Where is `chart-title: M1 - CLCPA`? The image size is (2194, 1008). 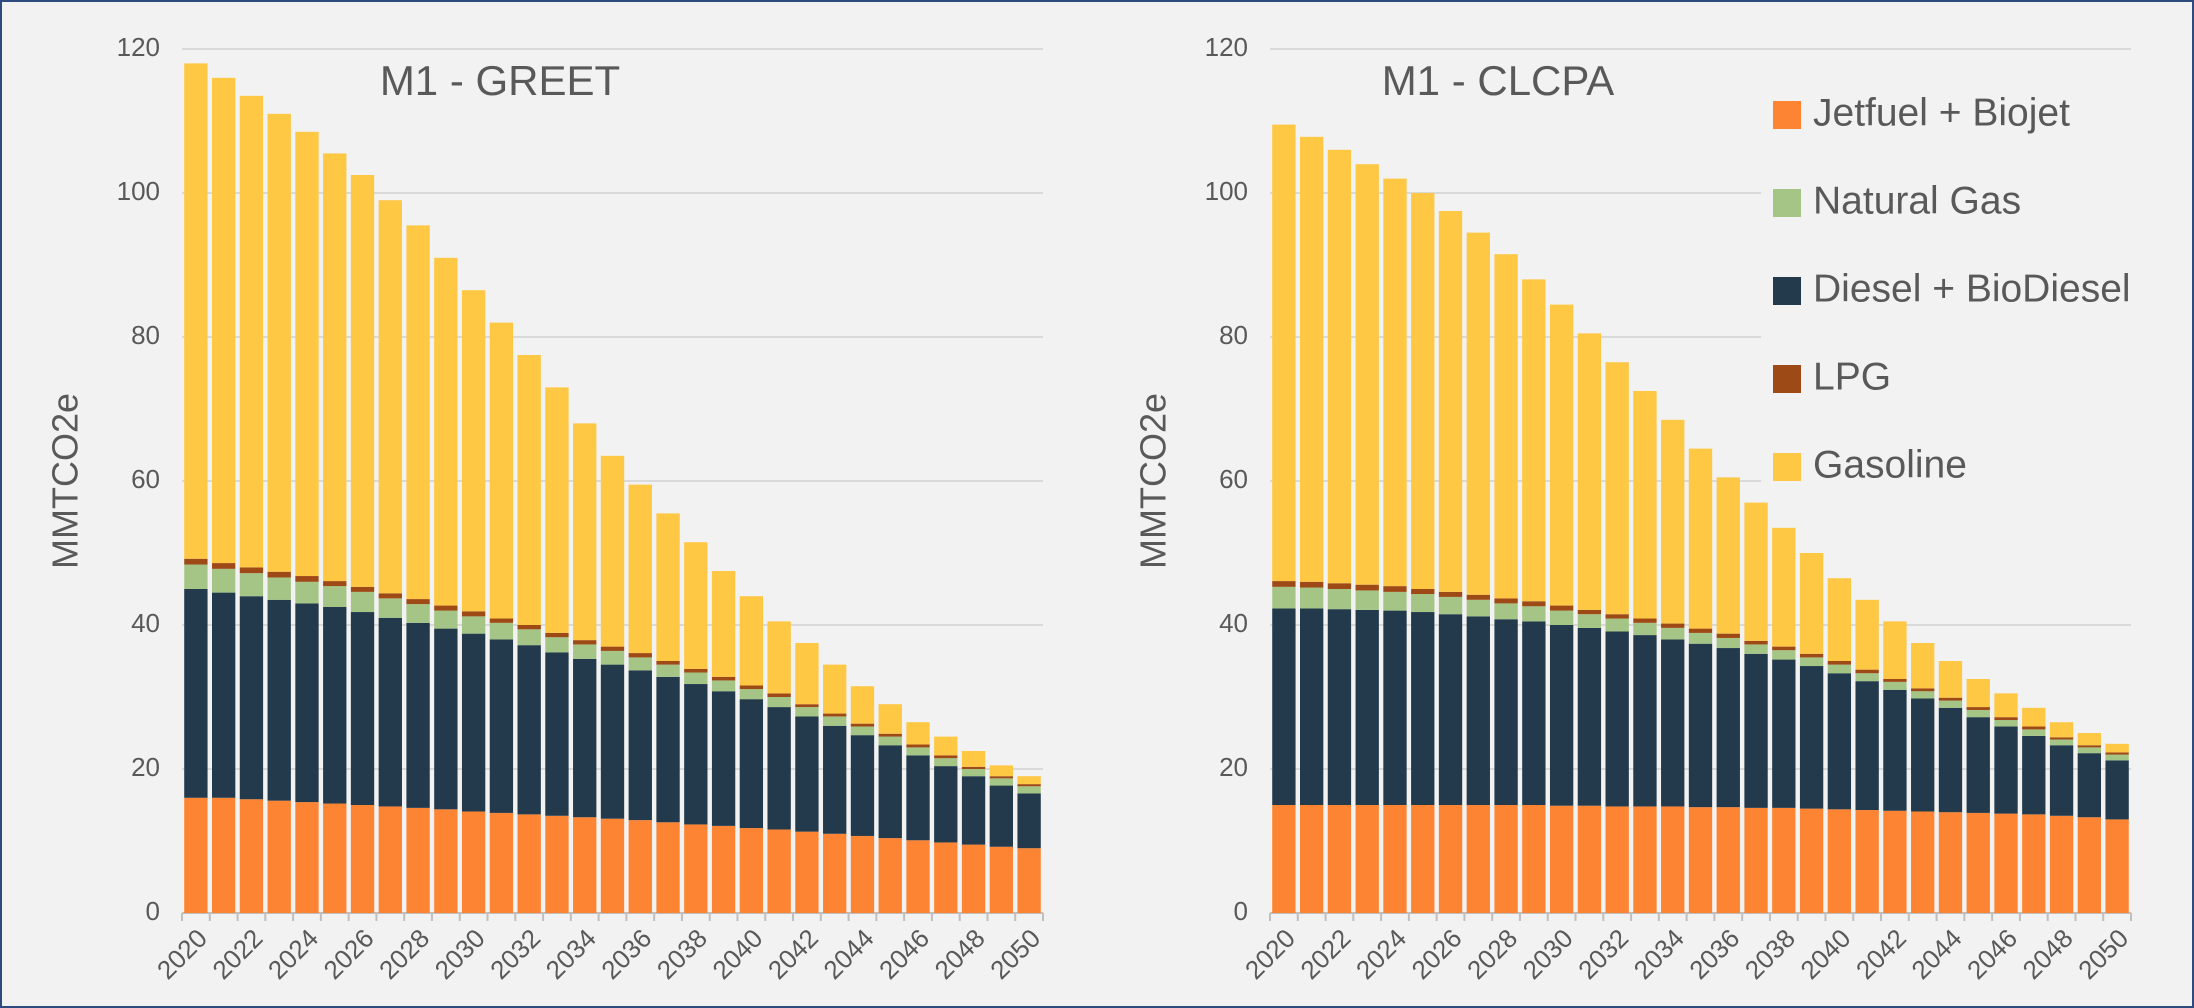 chart-title: M1 - CLCPA is located at coordinates (1498, 80).